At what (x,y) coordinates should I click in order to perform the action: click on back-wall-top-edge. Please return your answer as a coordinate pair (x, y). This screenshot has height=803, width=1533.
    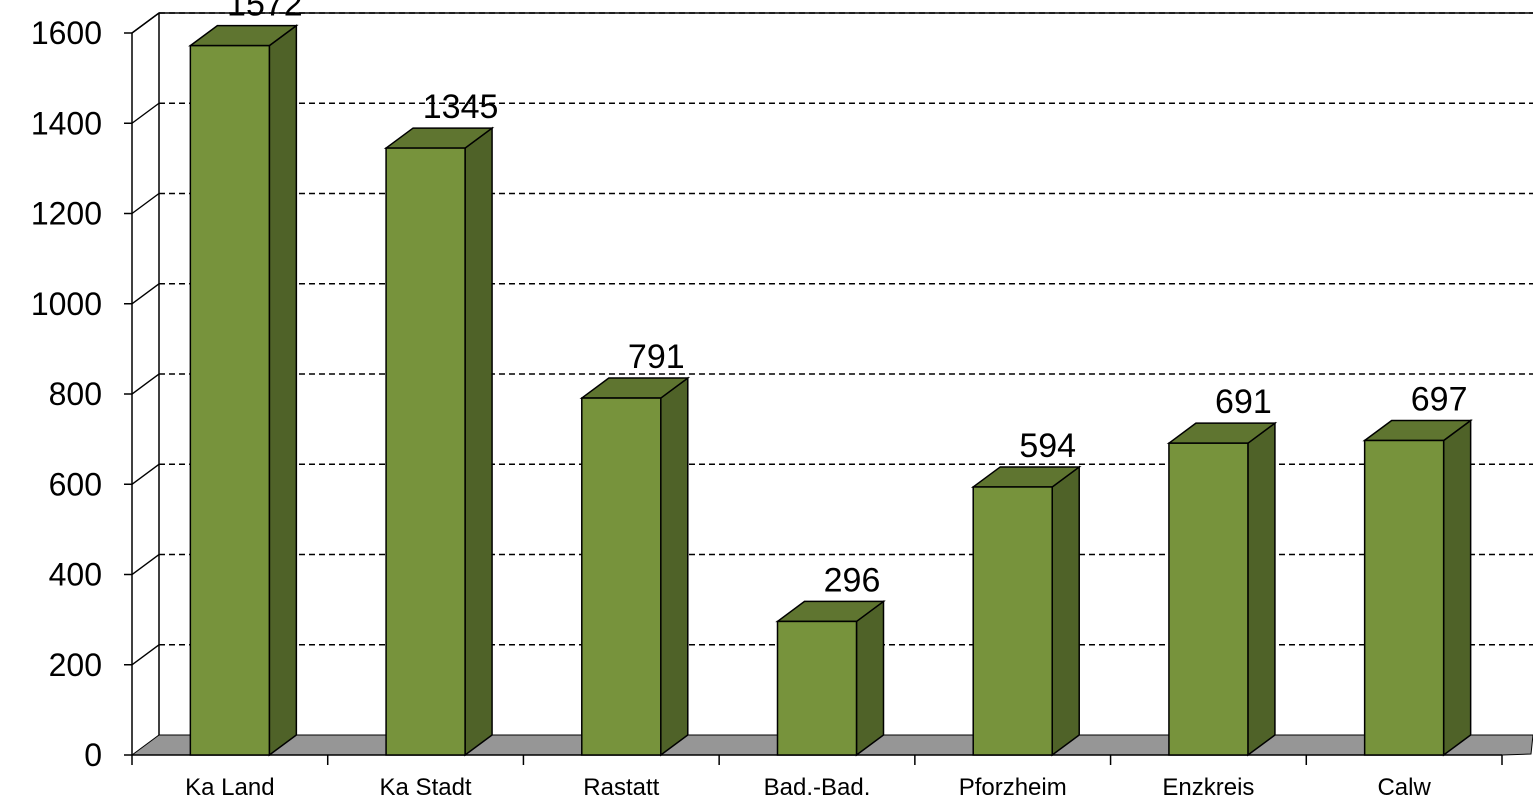
    Looking at the image, I should click on (832, 23).